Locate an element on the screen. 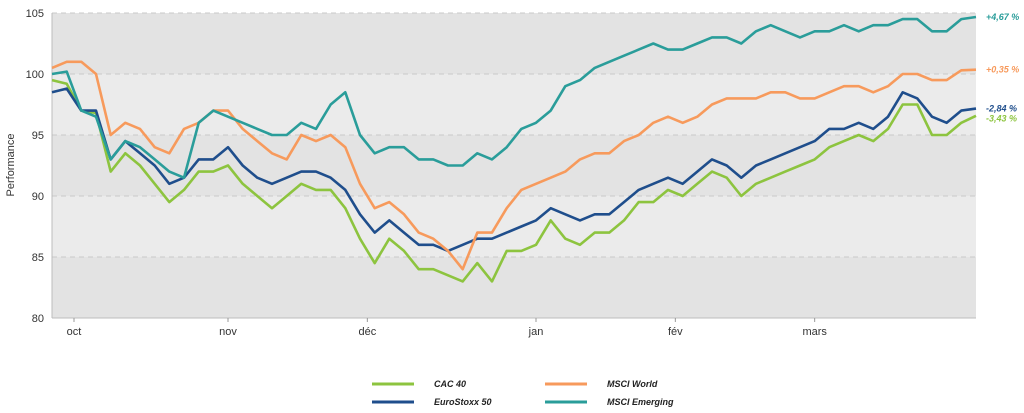 The width and height of the screenshot is (1024, 413). end-label: -3,43 % is located at coordinates (1001, 119).